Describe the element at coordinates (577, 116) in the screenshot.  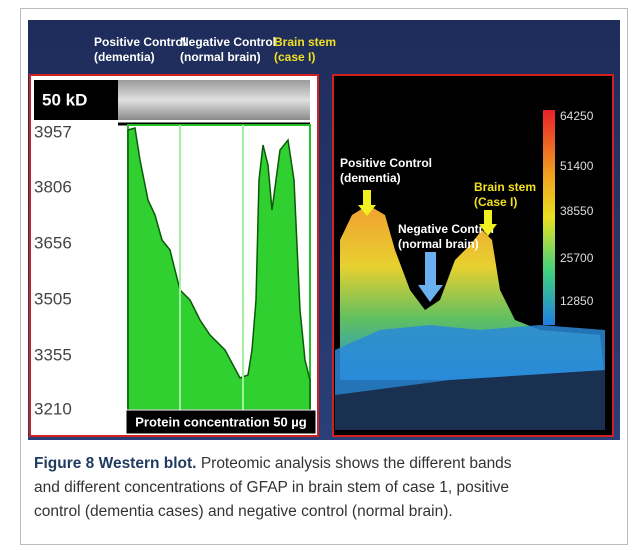
I see `colorbar-label: 64250` at that location.